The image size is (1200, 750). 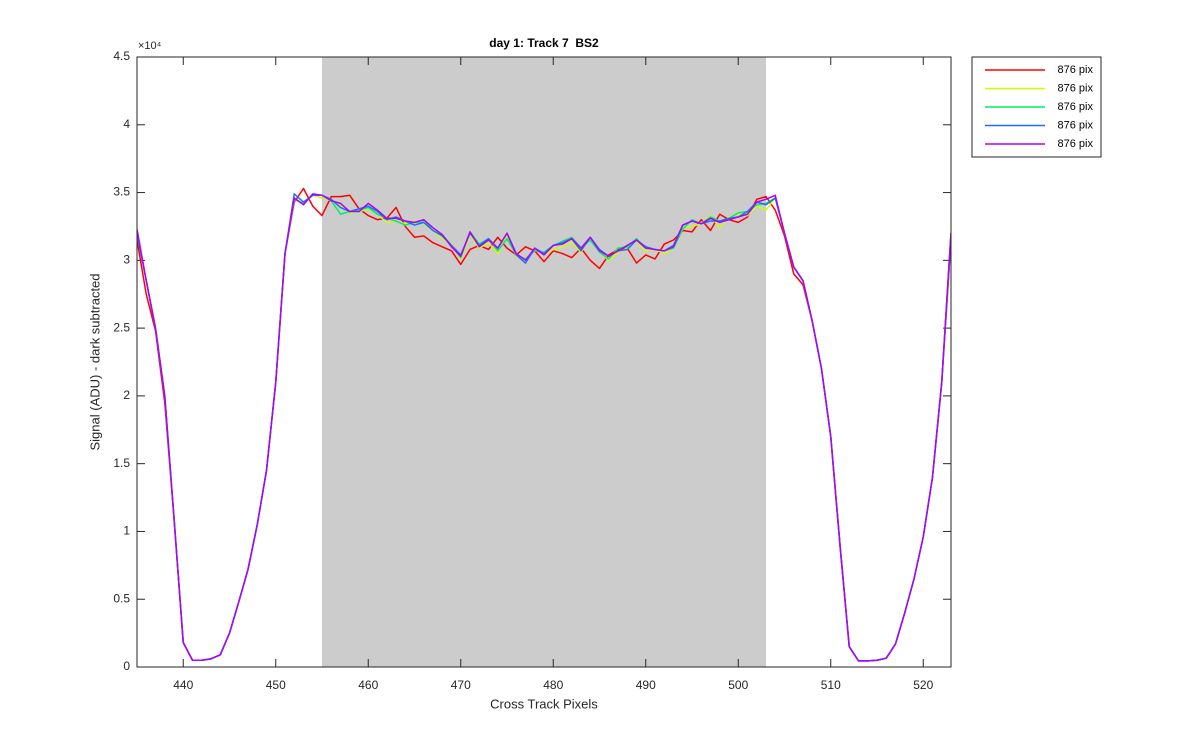 I want to click on x-tick-label: 480, so click(x=553, y=685).